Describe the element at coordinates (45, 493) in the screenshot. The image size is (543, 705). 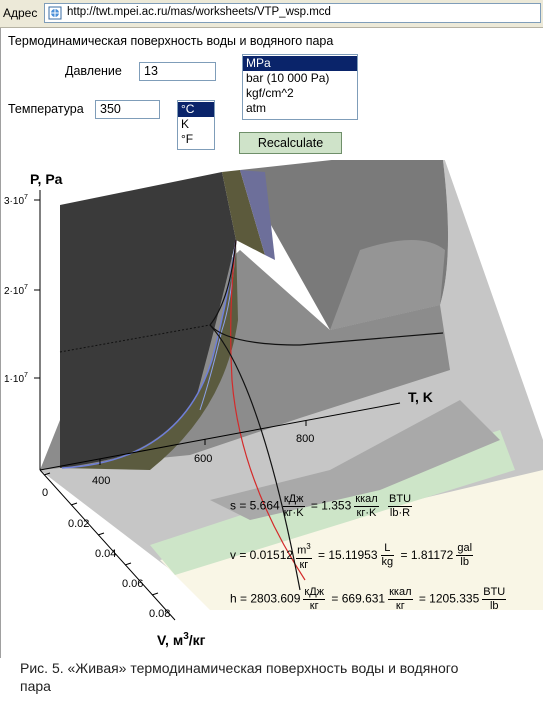
I see `v-tick-label: 0` at that location.